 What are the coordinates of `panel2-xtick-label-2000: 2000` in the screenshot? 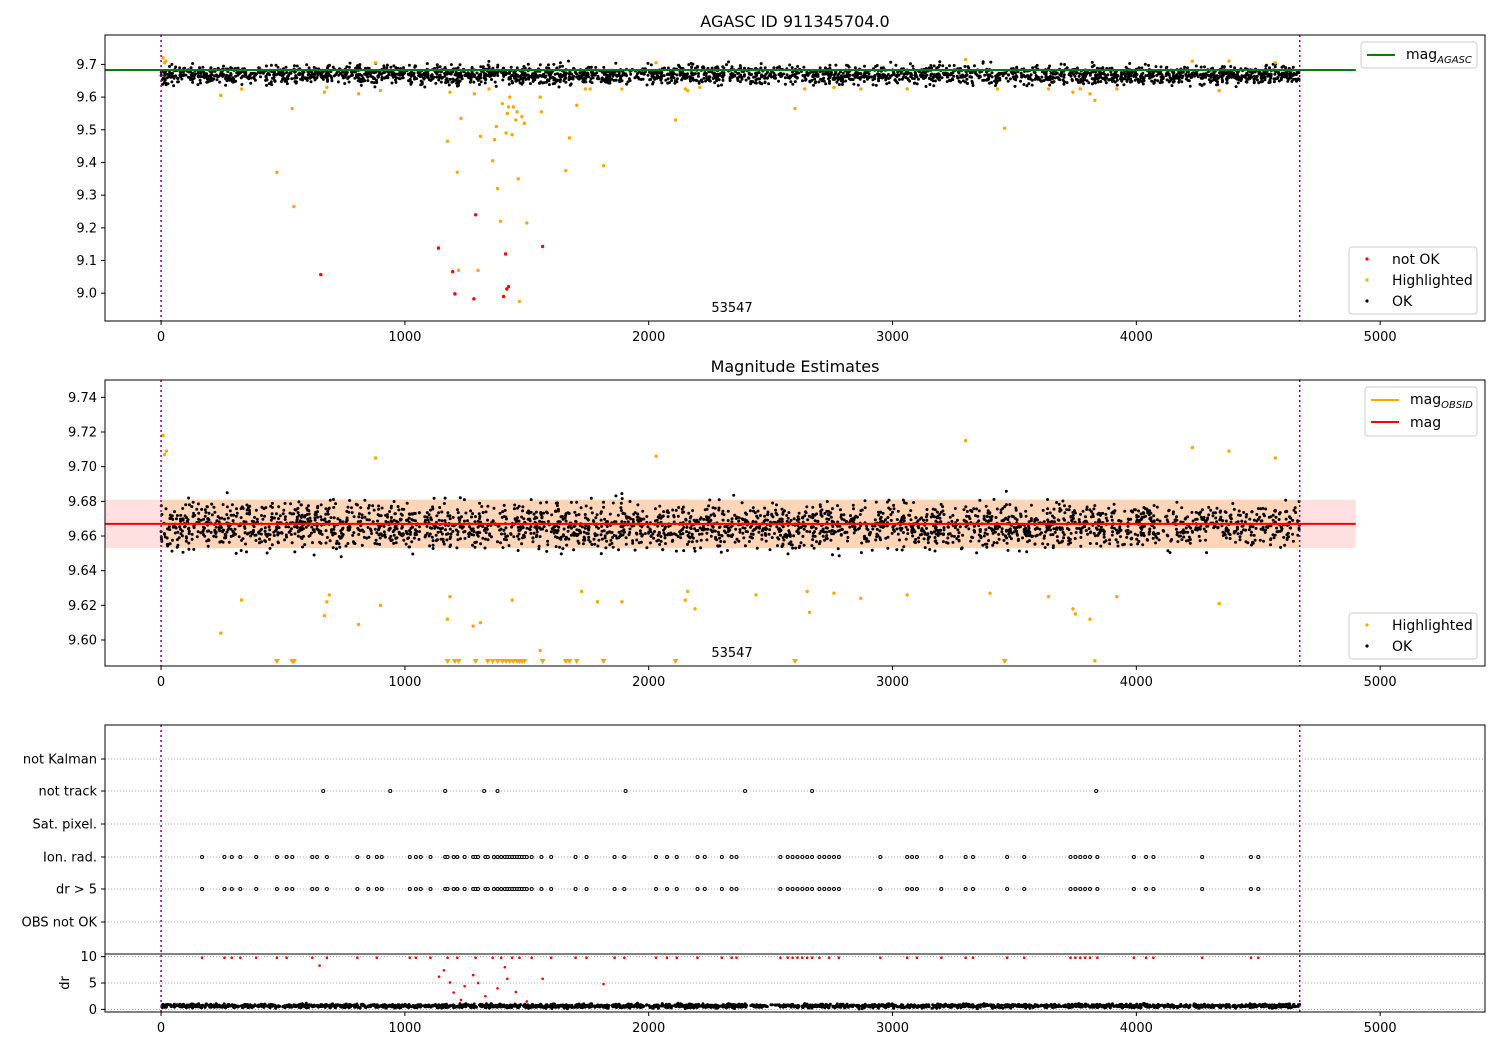 It's located at (648, 682).